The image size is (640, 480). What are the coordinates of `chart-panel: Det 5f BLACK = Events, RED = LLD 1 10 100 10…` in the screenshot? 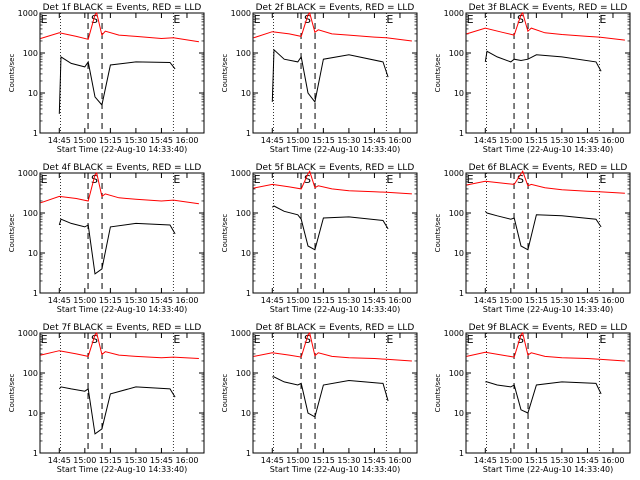 It's located at (319, 238).